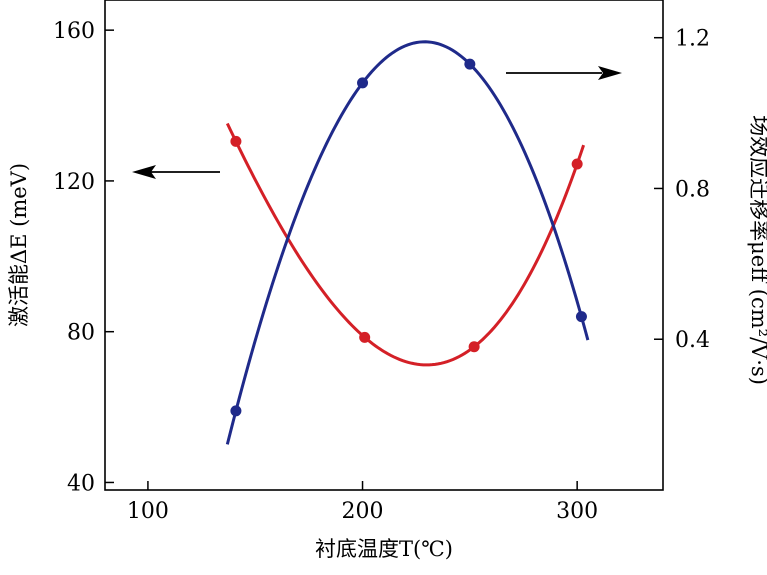 Image resolution: width=767 pixels, height=575 pixels. Describe the element at coordinates (363, 511) in the screenshot. I see `x-tick-label: 200` at that location.